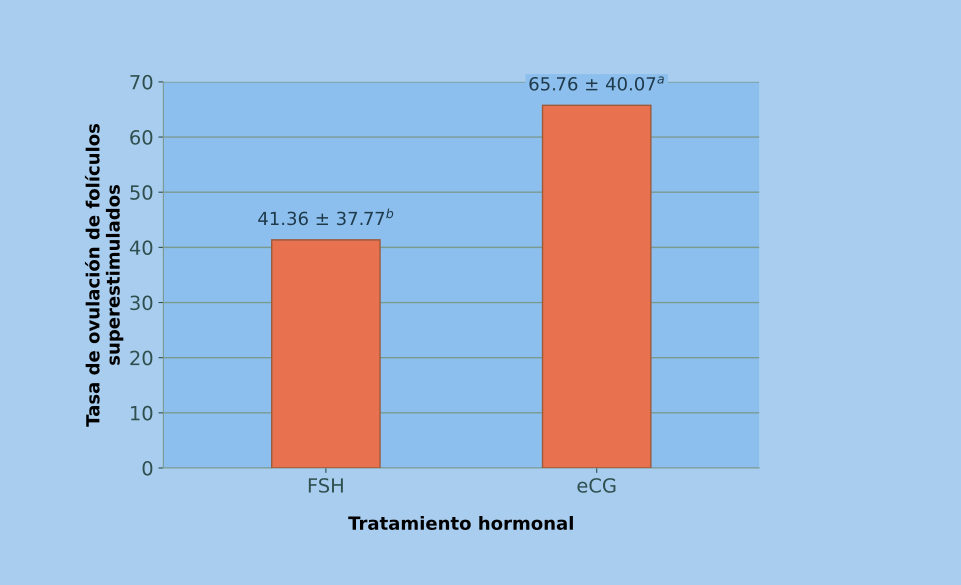  I want to click on y-tick-label: 30, so click(141, 302).